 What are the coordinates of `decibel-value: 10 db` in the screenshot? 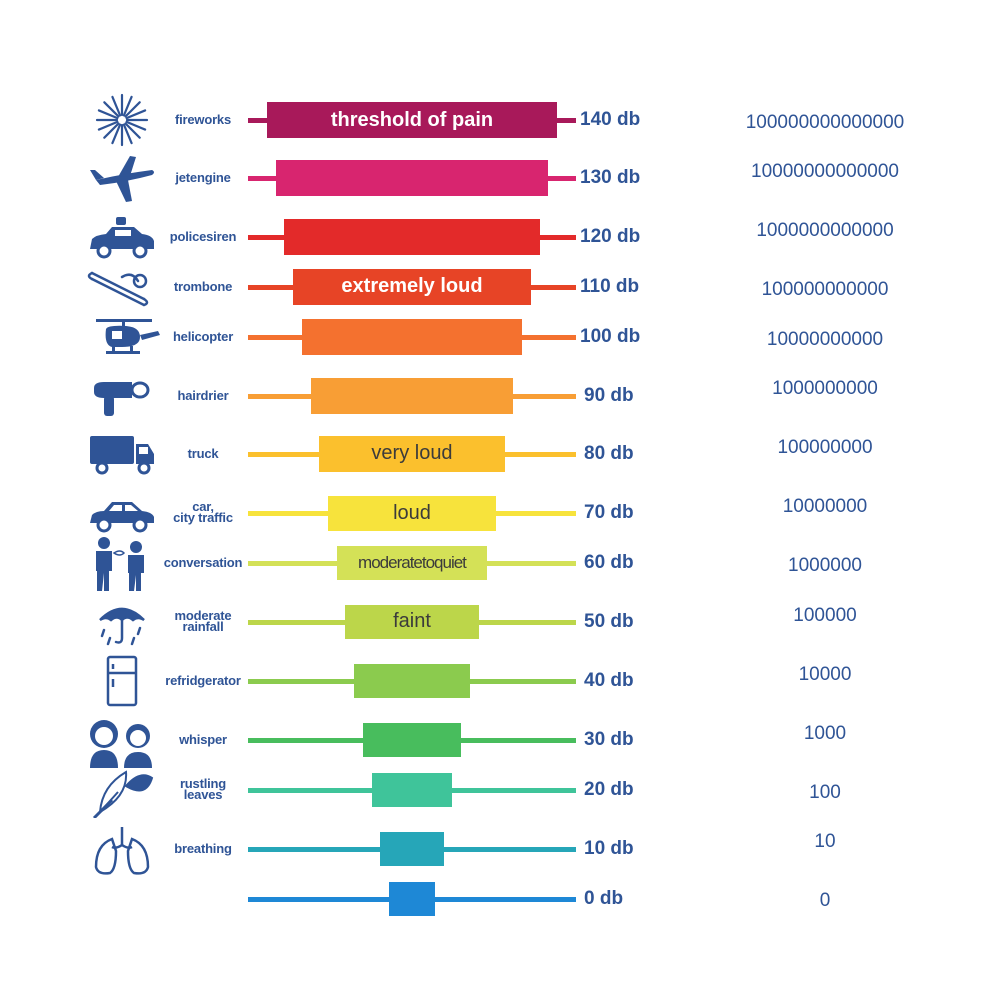 It's located at (609, 848).